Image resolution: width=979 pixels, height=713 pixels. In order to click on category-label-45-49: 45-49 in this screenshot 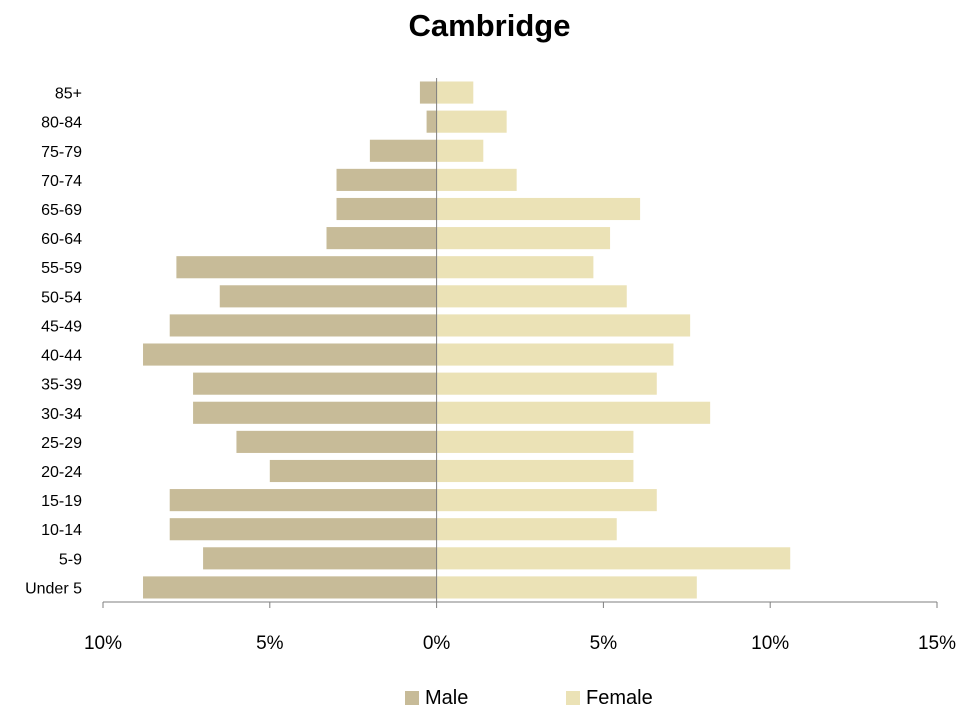, I will do `click(61, 326)`.